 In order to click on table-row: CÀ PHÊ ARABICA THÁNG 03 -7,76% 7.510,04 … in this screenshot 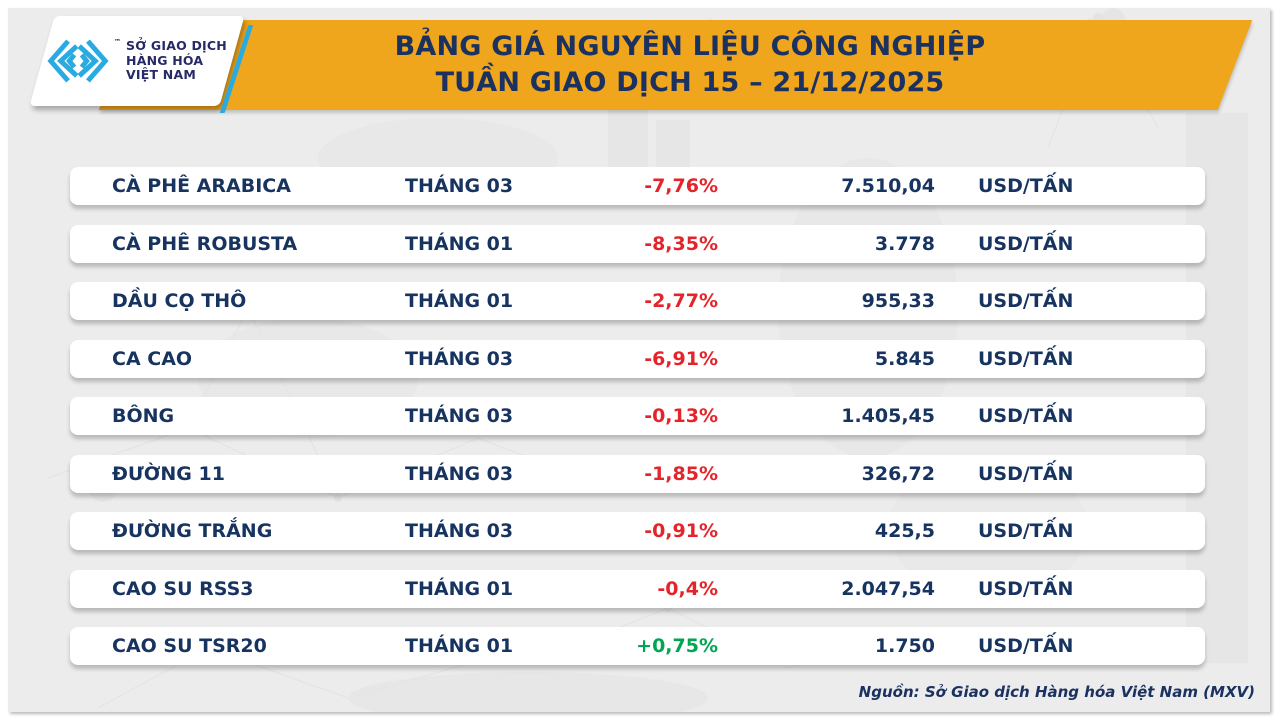, I will do `click(637, 186)`.